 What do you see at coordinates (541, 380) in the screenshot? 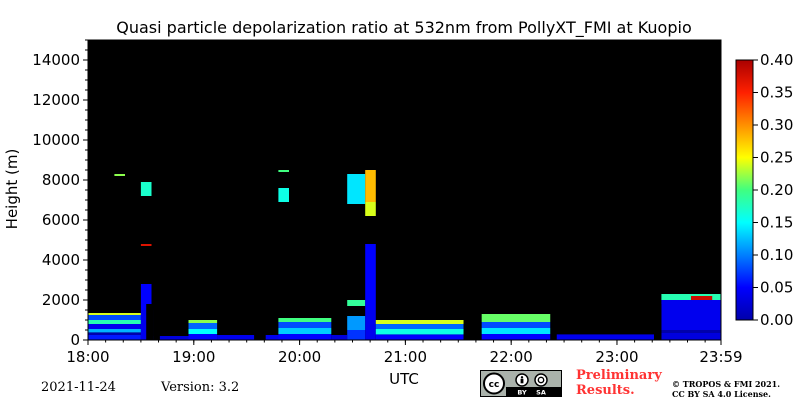
I see `sa-icon` at bounding box center [541, 380].